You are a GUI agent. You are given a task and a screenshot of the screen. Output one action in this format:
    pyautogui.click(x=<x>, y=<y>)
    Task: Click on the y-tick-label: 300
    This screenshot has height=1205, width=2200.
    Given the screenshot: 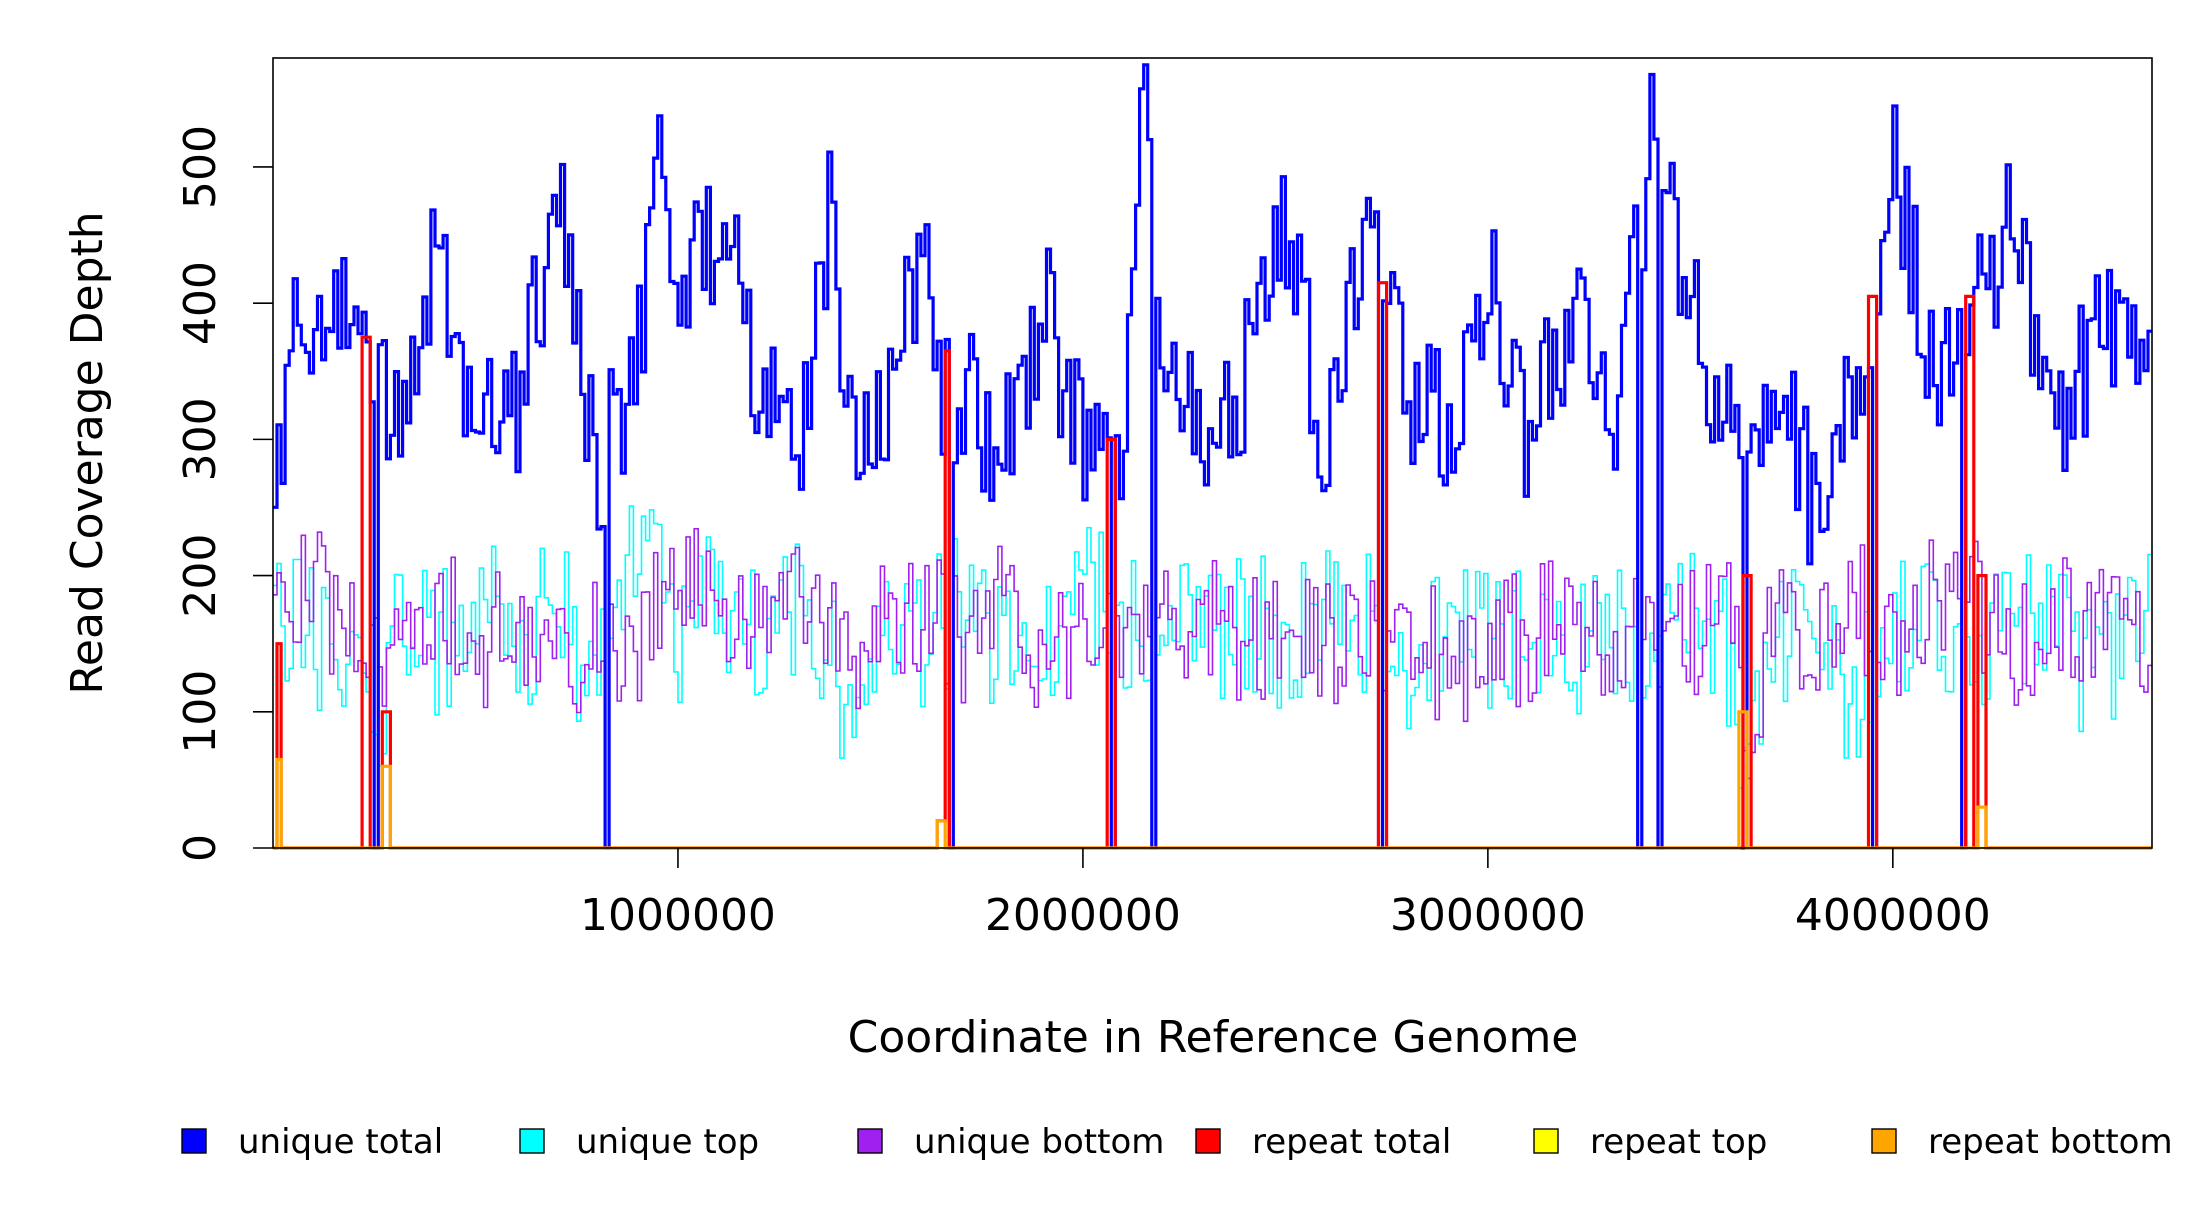 What is the action you would take?
    pyautogui.click(x=200, y=439)
    